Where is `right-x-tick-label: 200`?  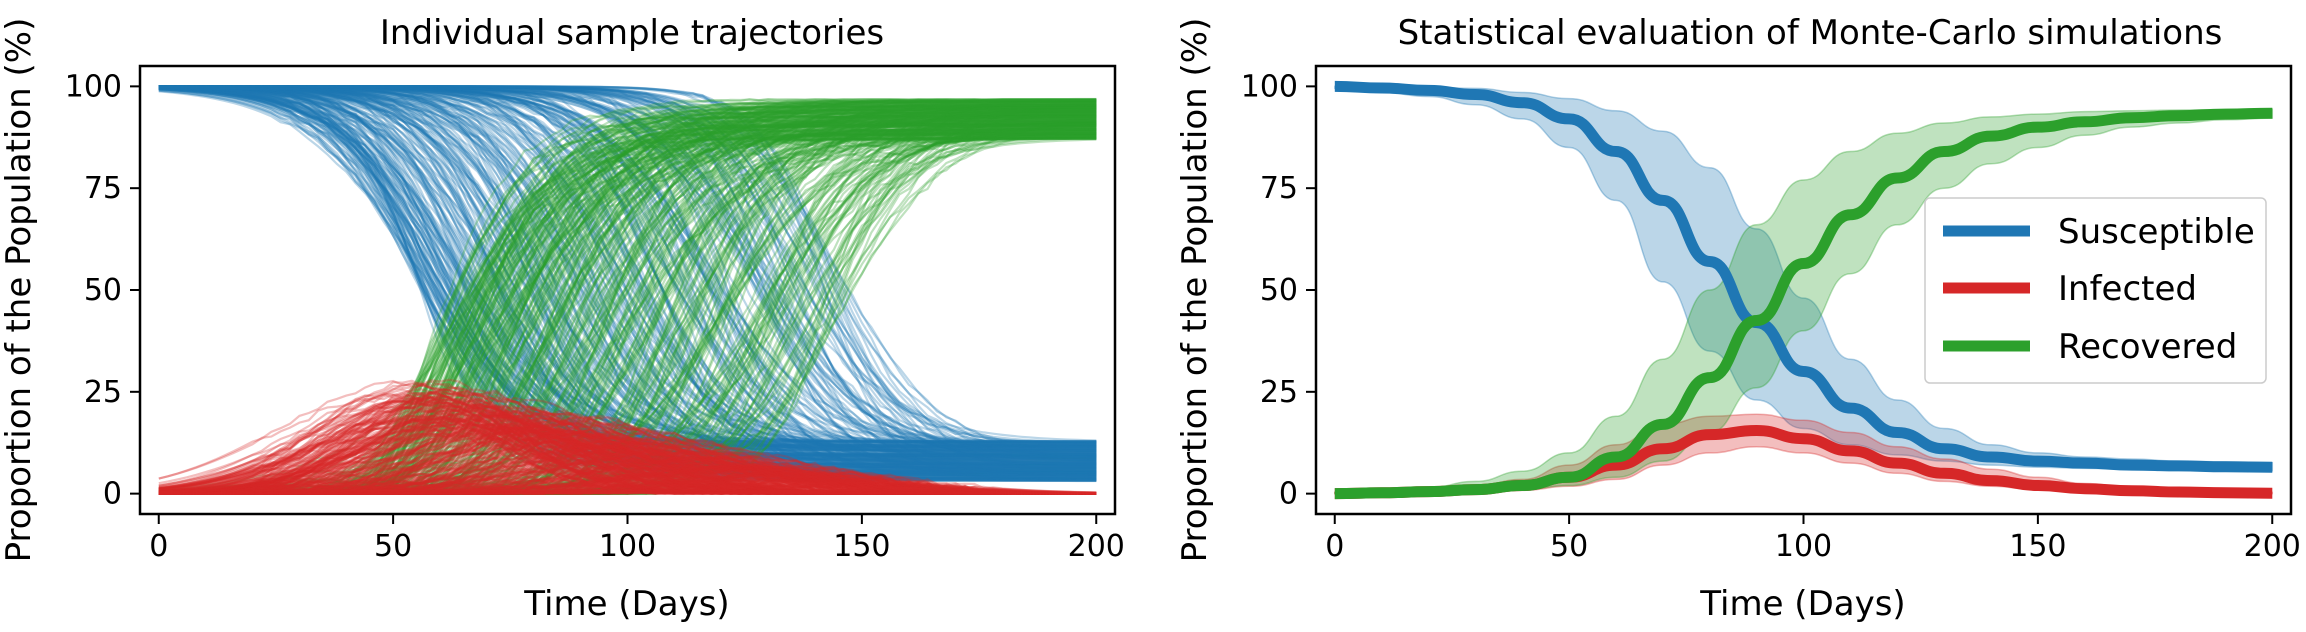
right-x-tick-label: 200 is located at coordinates (2272, 546).